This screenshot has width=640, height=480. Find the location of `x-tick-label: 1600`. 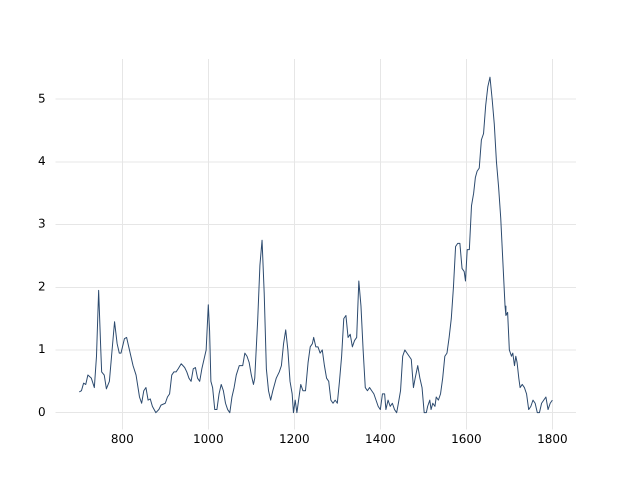

x-tick-label: 1600 is located at coordinates (466, 439).